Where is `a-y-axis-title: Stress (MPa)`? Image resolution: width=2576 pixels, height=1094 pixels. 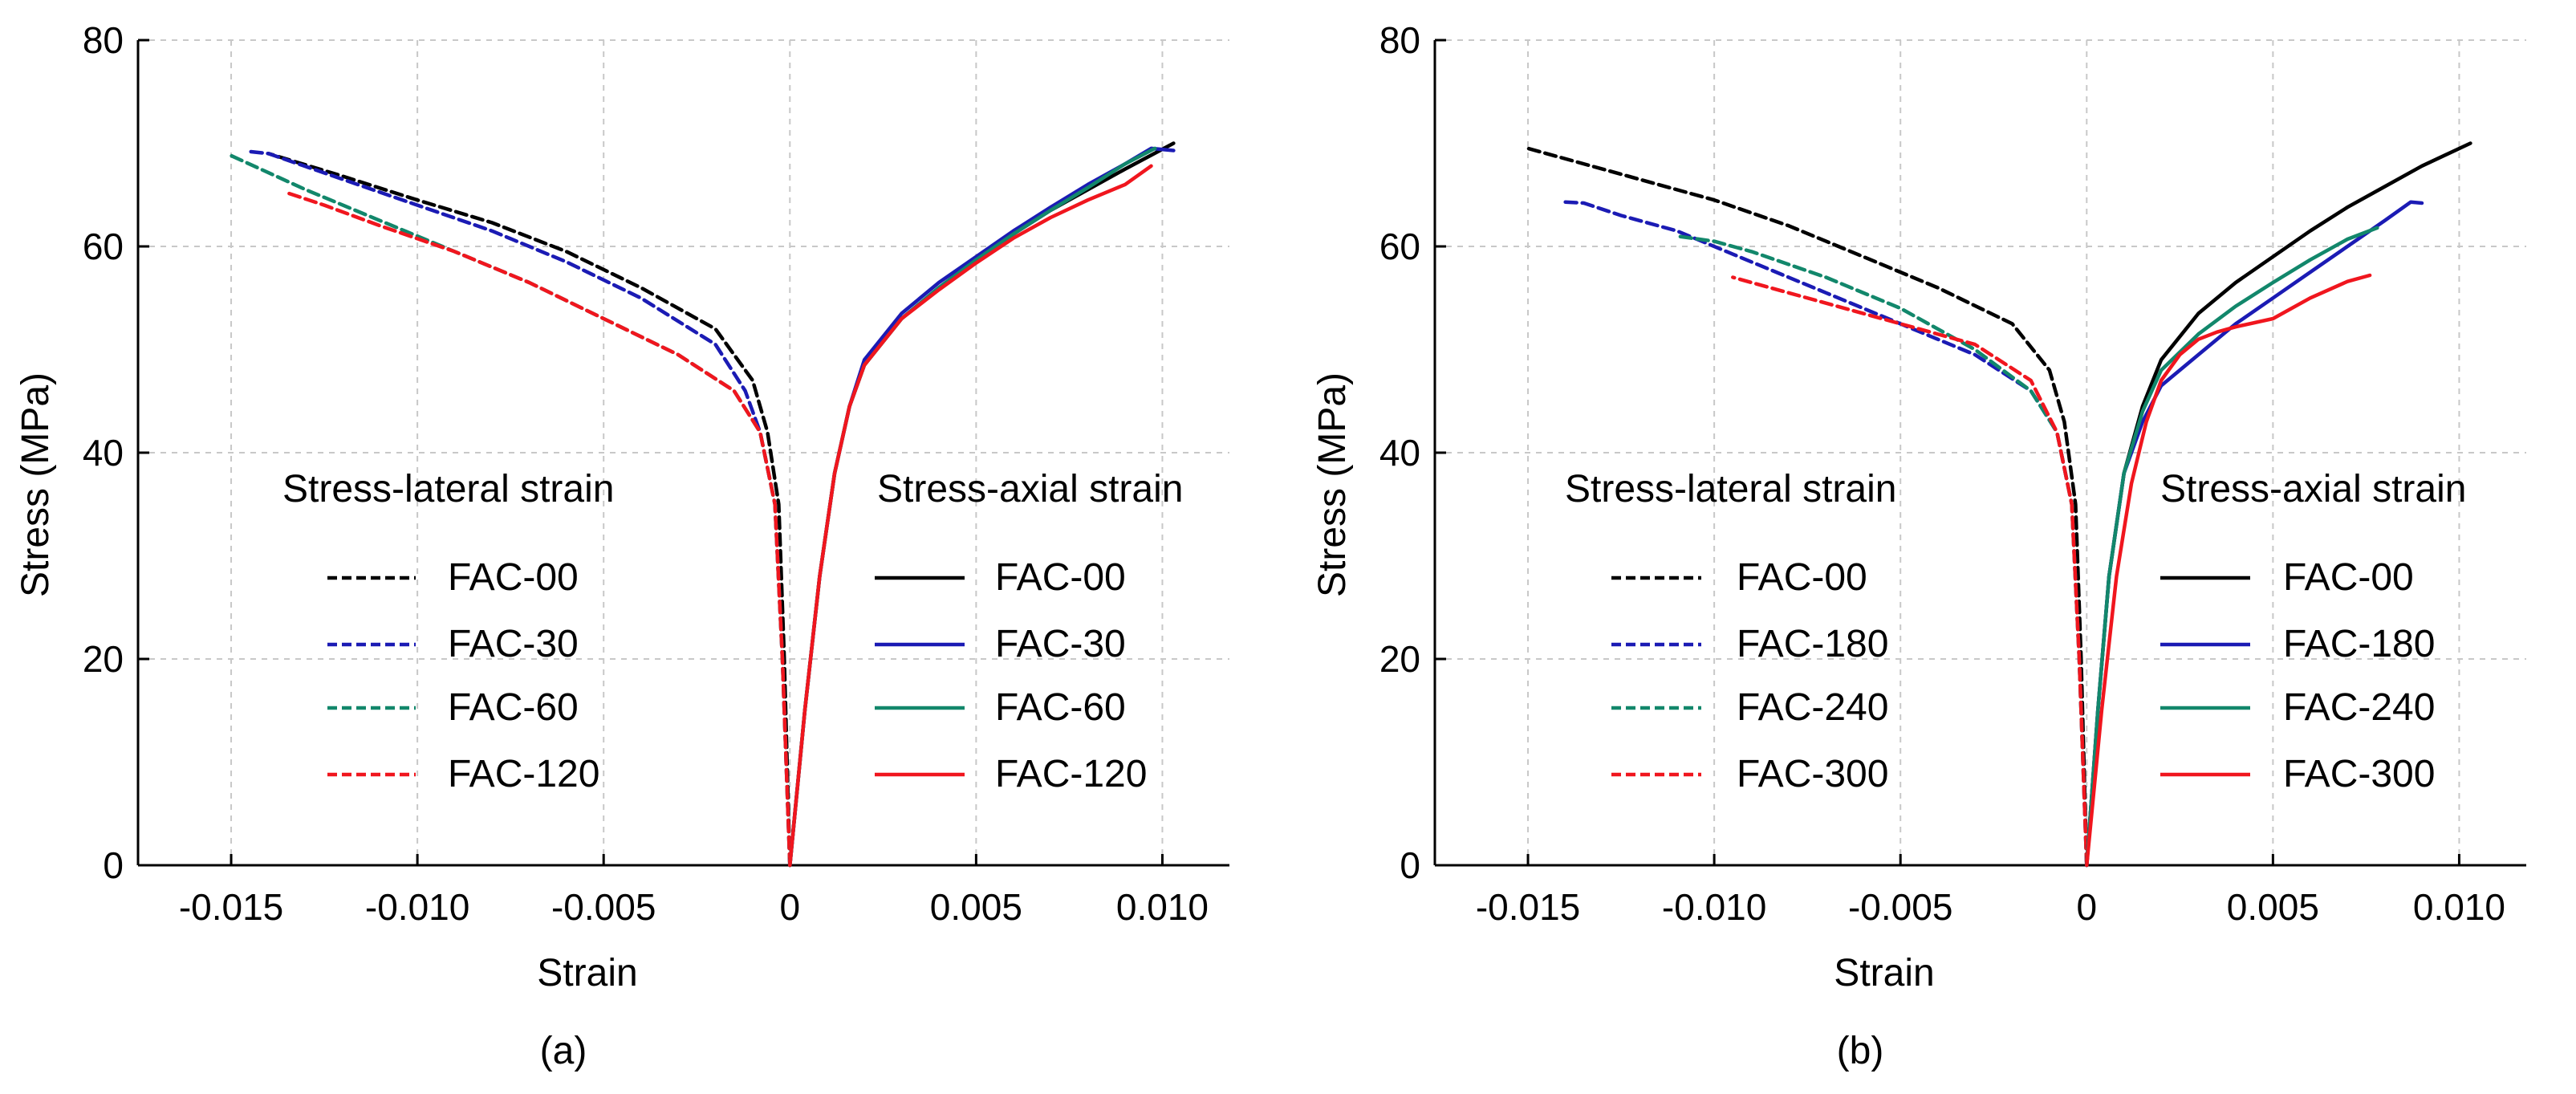 a-y-axis-title: Stress (MPa) is located at coordinates (35, 485).